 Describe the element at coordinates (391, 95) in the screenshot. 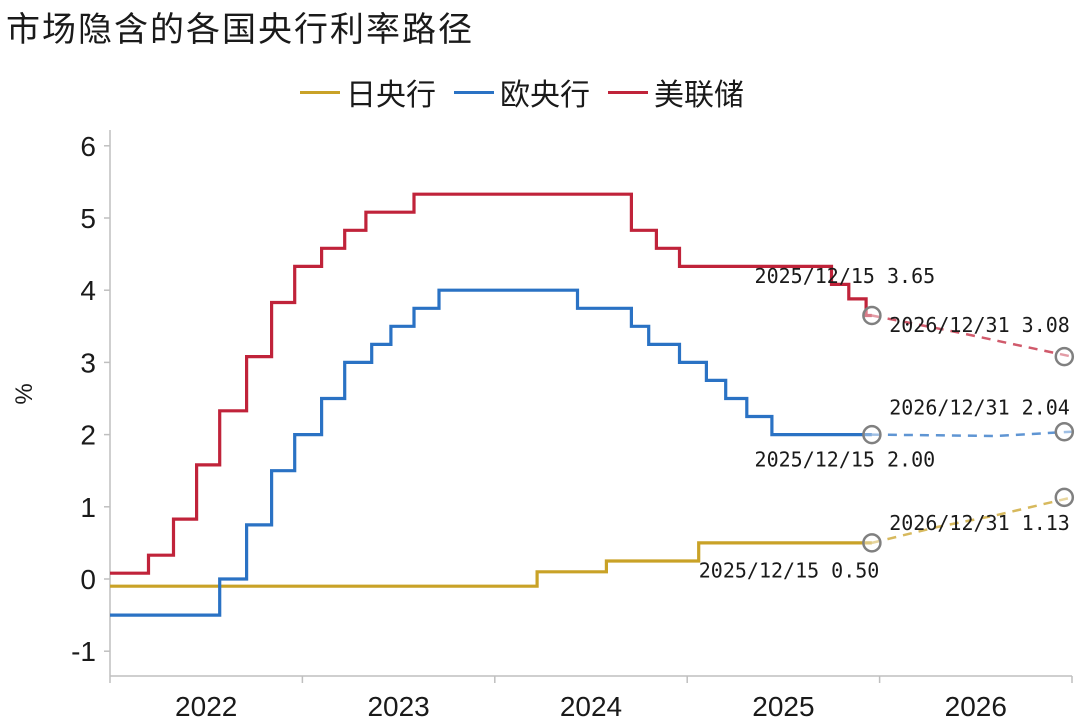

I see `legend-label-jp: 日央行` at that location.